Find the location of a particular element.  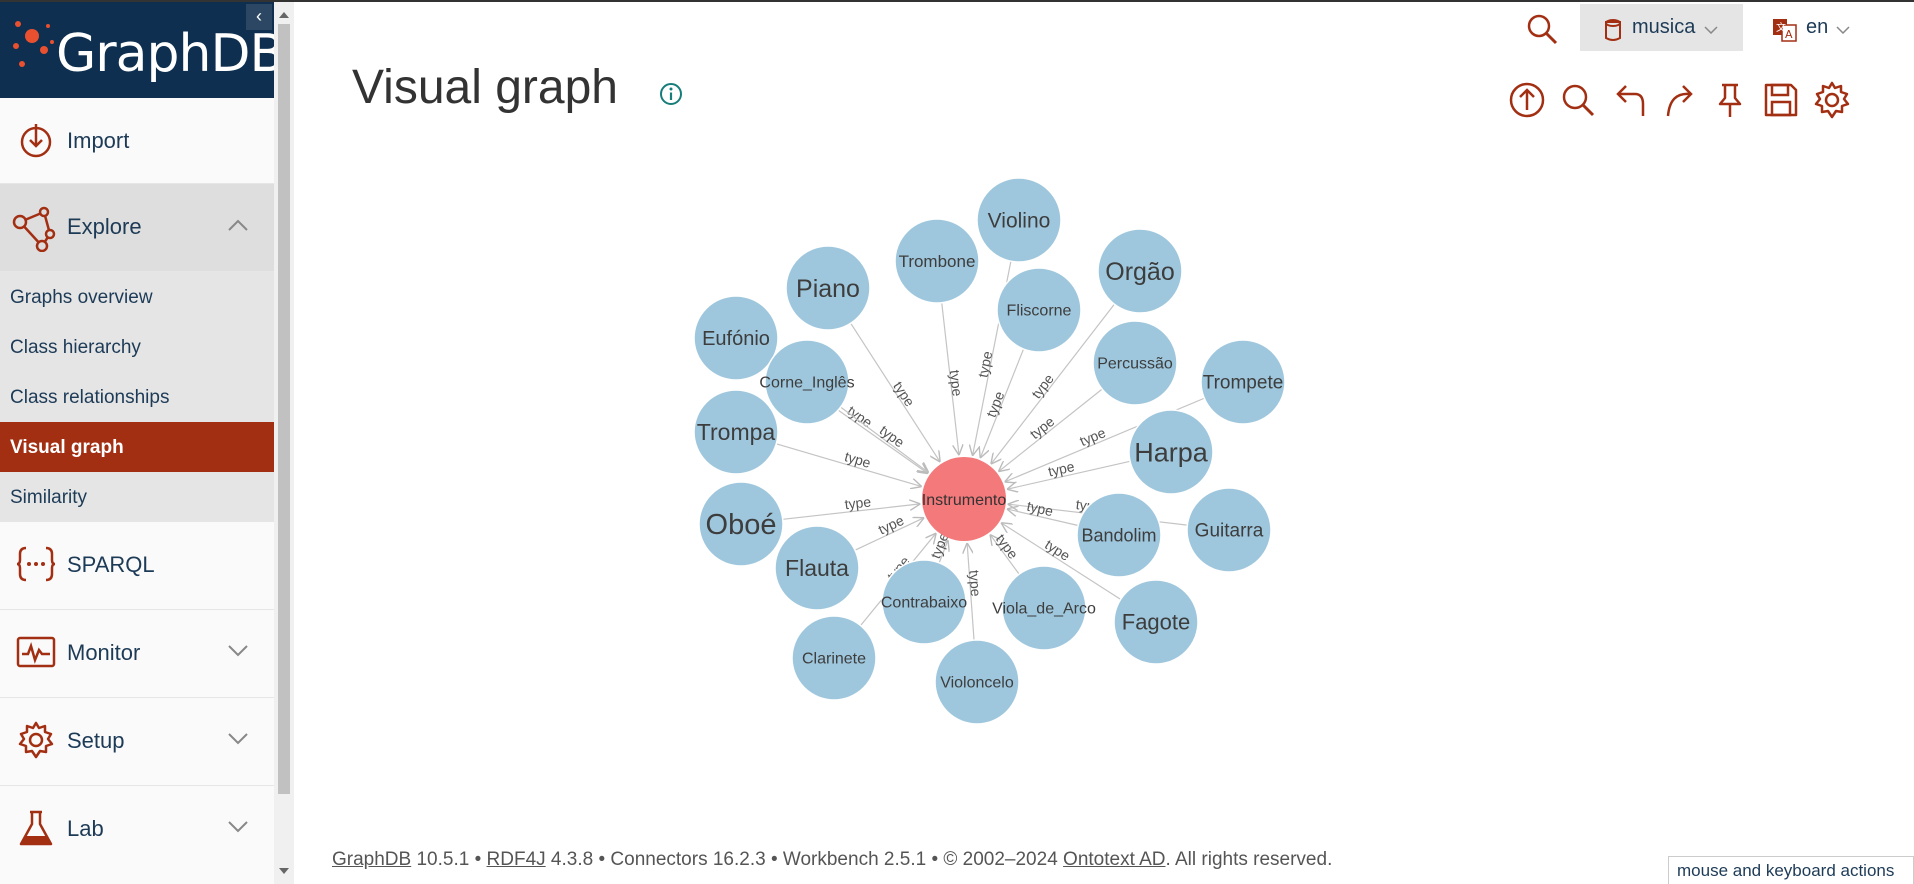

submenu-item-class-relationships: Class relationships is located at coordinates (137, 397).